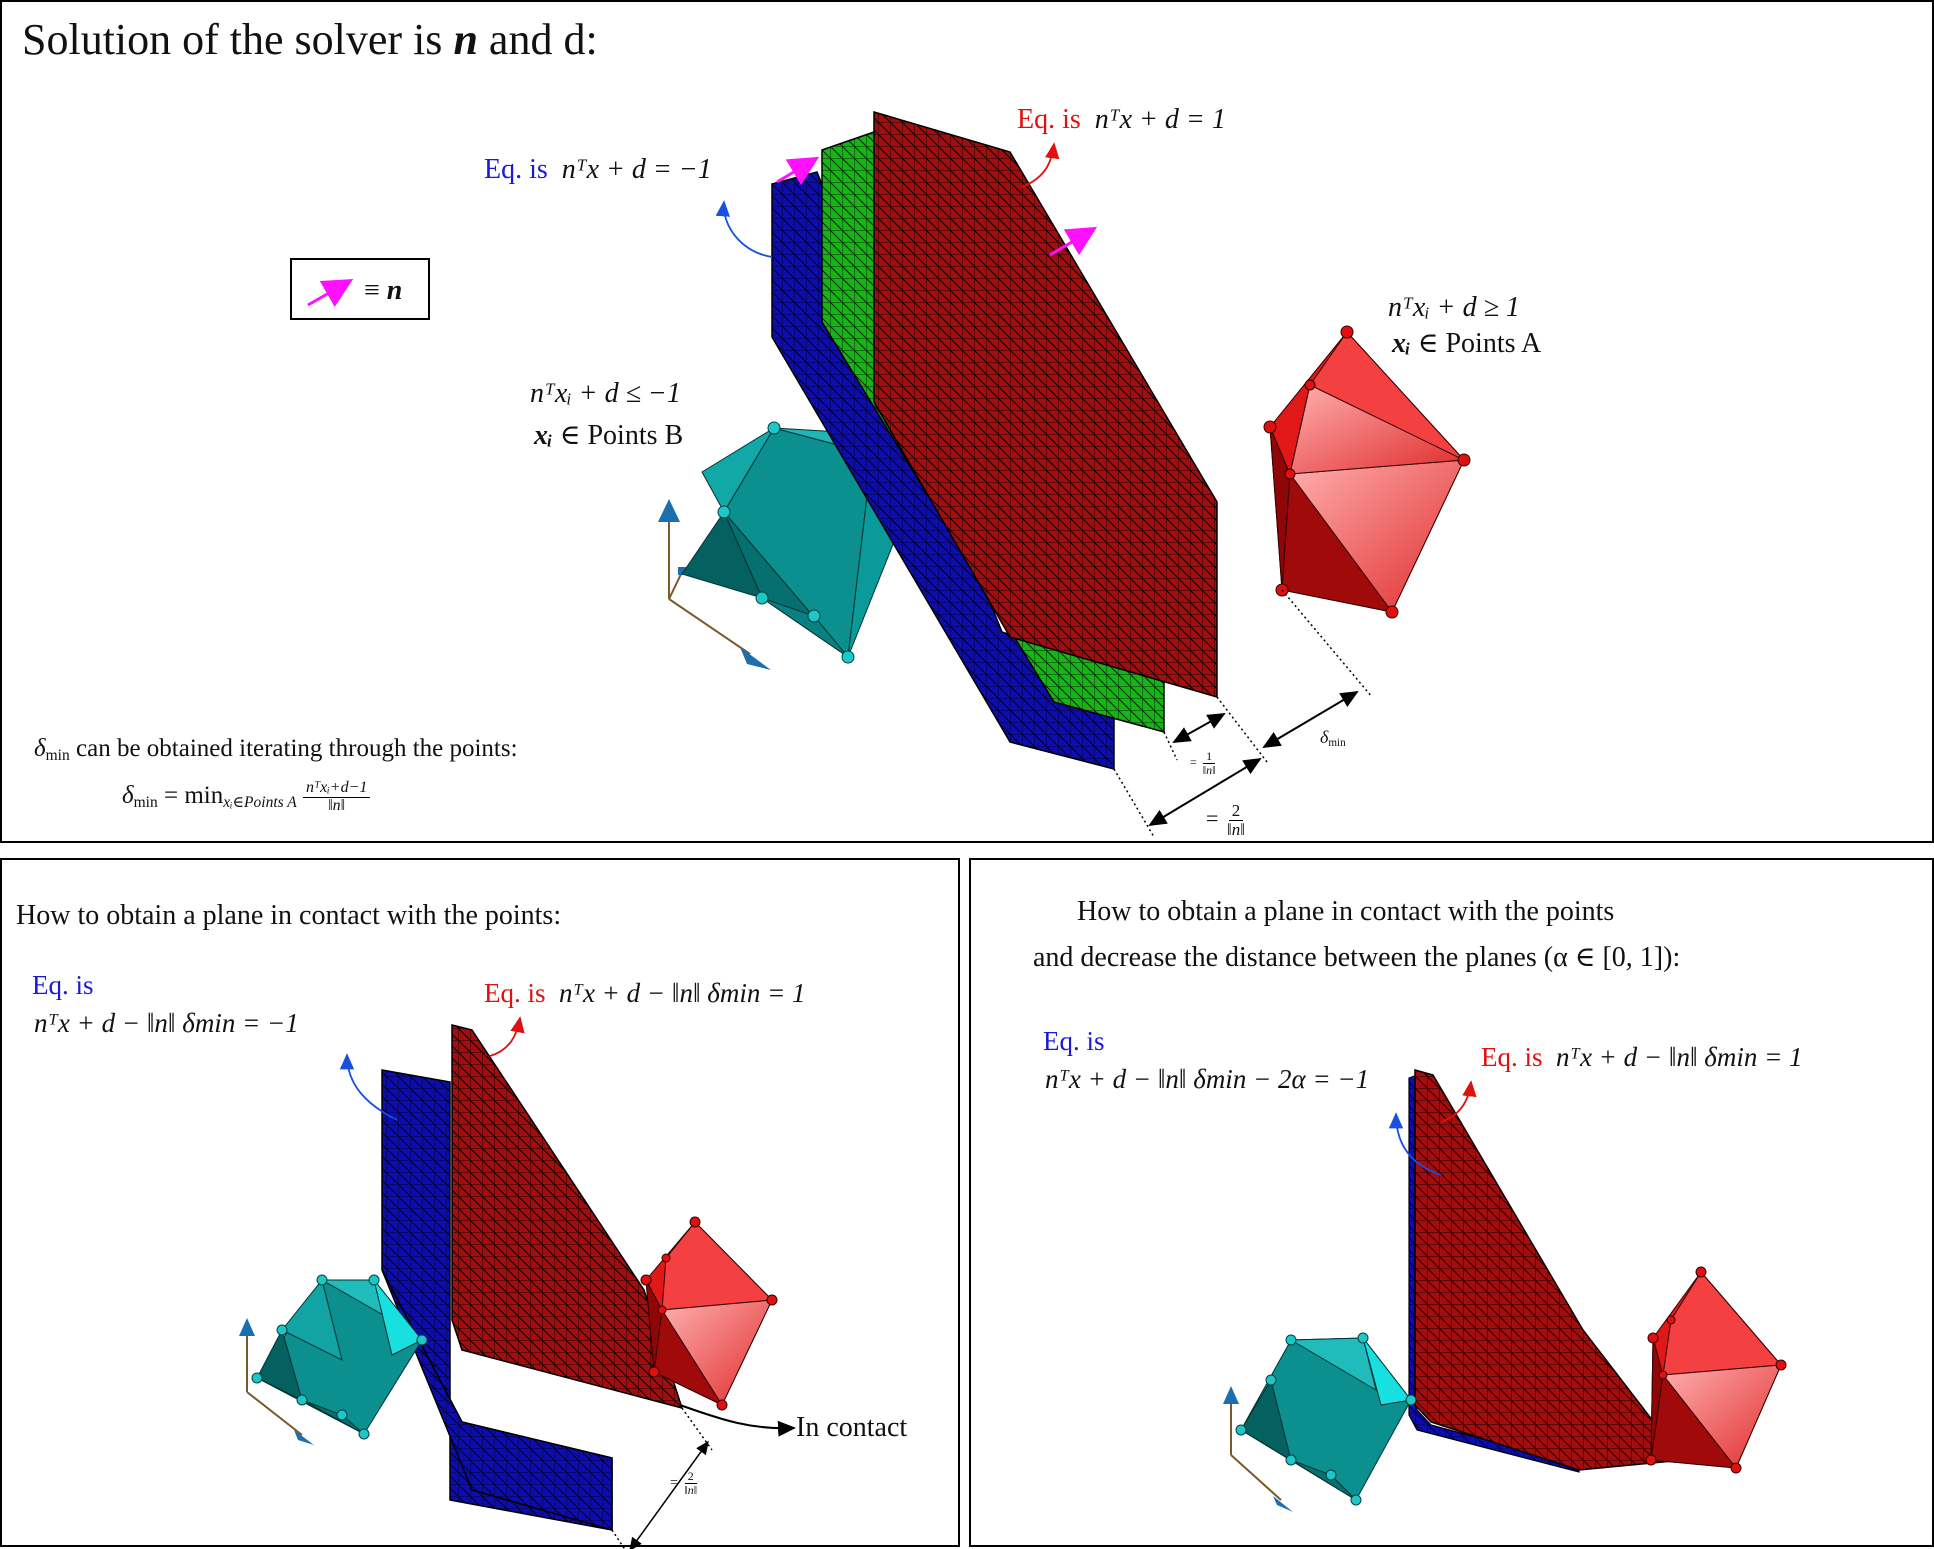  I want to click on delta-formula: δmin = minxᵢ∈Points A nᵀxᵢ+d−1 ‖n‖, so click(246, 797).